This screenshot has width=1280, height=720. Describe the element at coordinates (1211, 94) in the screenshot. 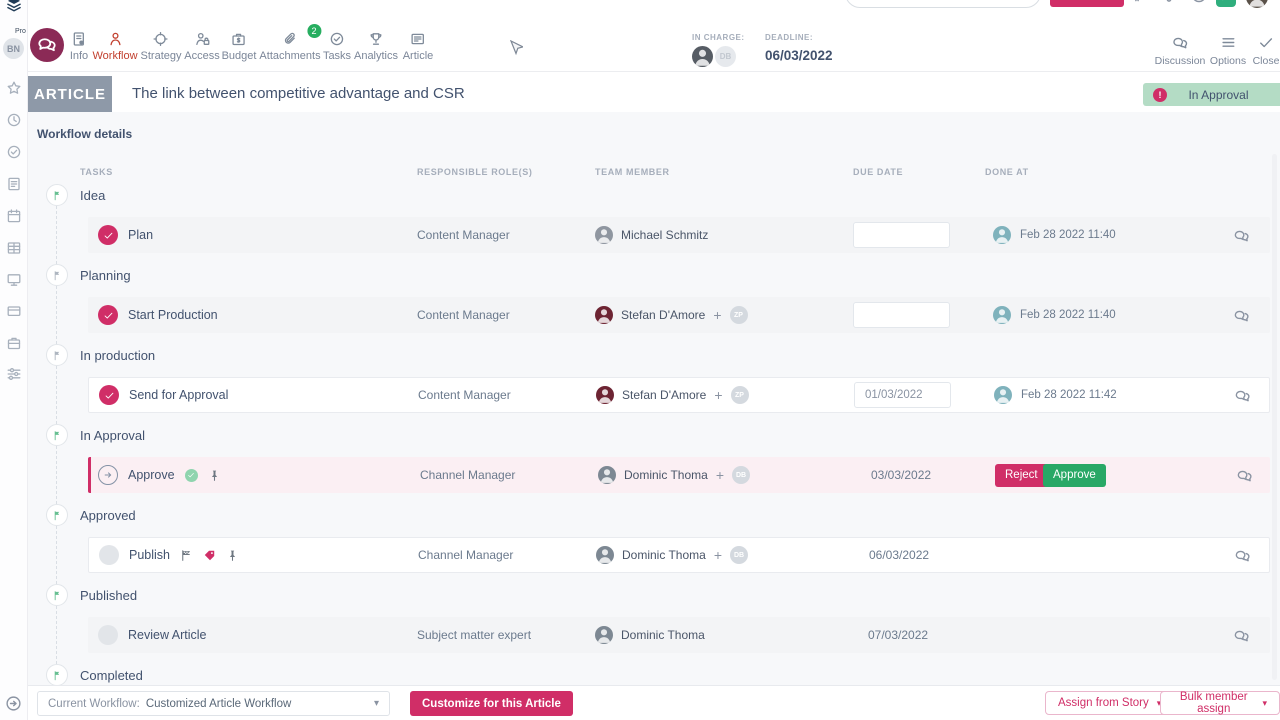

I see `status-badge: ! In Approval` at that location.